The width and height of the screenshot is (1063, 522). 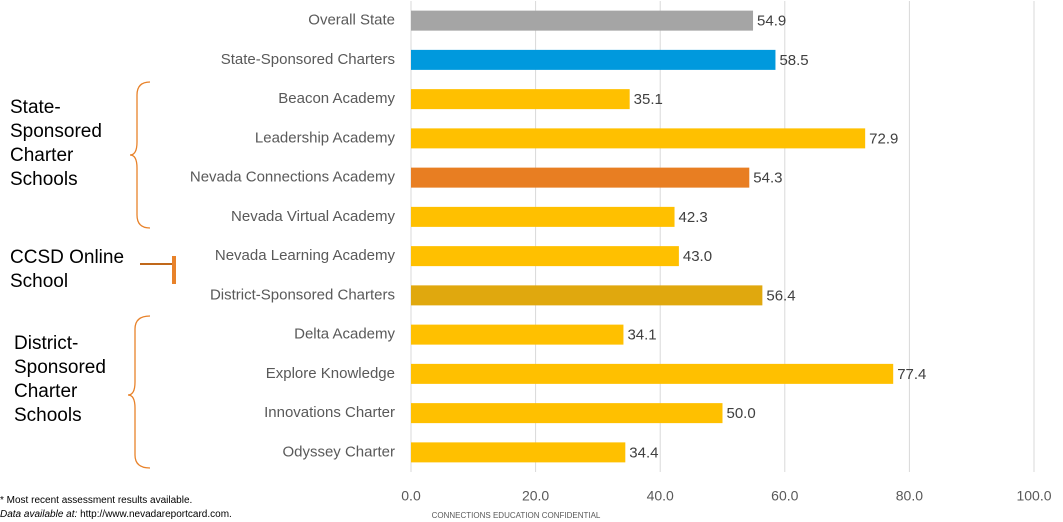 What do you see at coordinates (149, 275) in the screenshot?
I see `brackets` at bounding box center [149, 275].